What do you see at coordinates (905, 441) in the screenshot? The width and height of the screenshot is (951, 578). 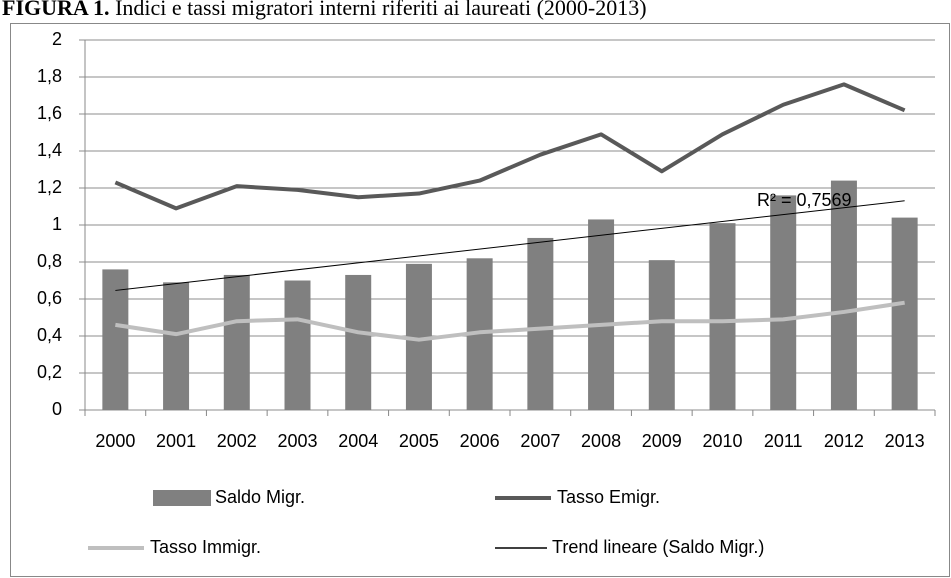 I see `x-tick-label: 2013` at bounding box center [905, 441].